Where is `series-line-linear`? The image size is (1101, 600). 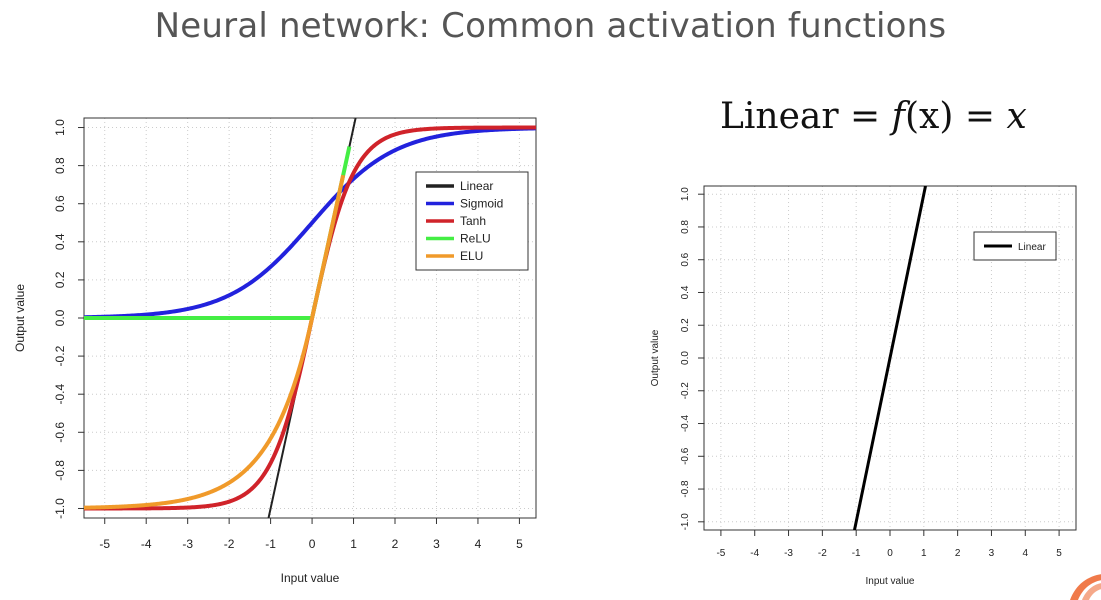
series-line-linear is located at coordinates (890, 358).